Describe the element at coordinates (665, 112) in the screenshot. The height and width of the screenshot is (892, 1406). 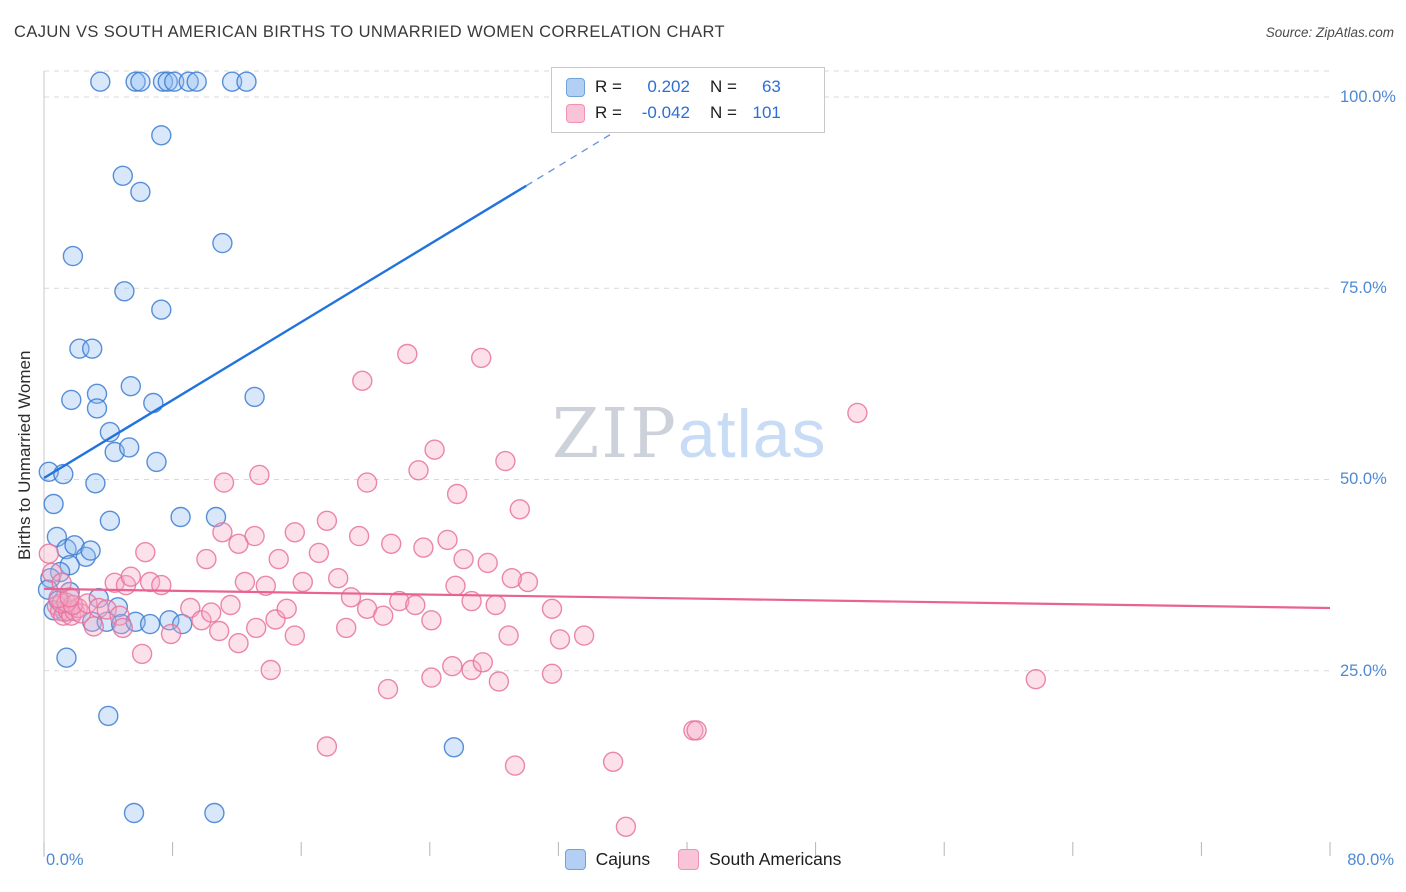
I see `r-value: -0.042` at that location.